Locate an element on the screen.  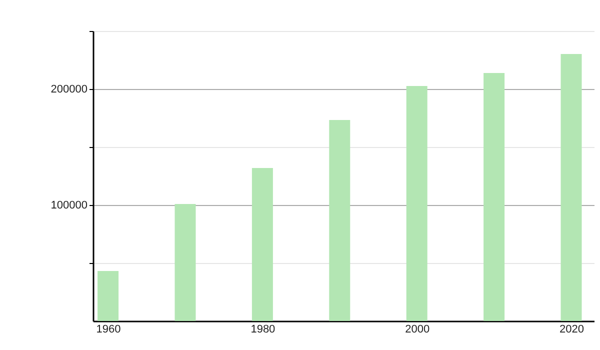
y-tick-label: 200000 is located at coordinates (69, 90).